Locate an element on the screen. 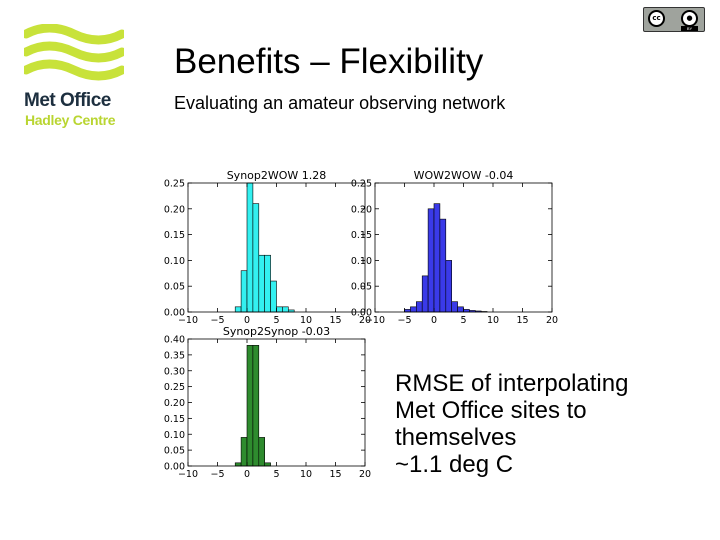 The image size is (720, 540). chart-title: Synop2WOW 1.28 is located at coordinates (277, 175).